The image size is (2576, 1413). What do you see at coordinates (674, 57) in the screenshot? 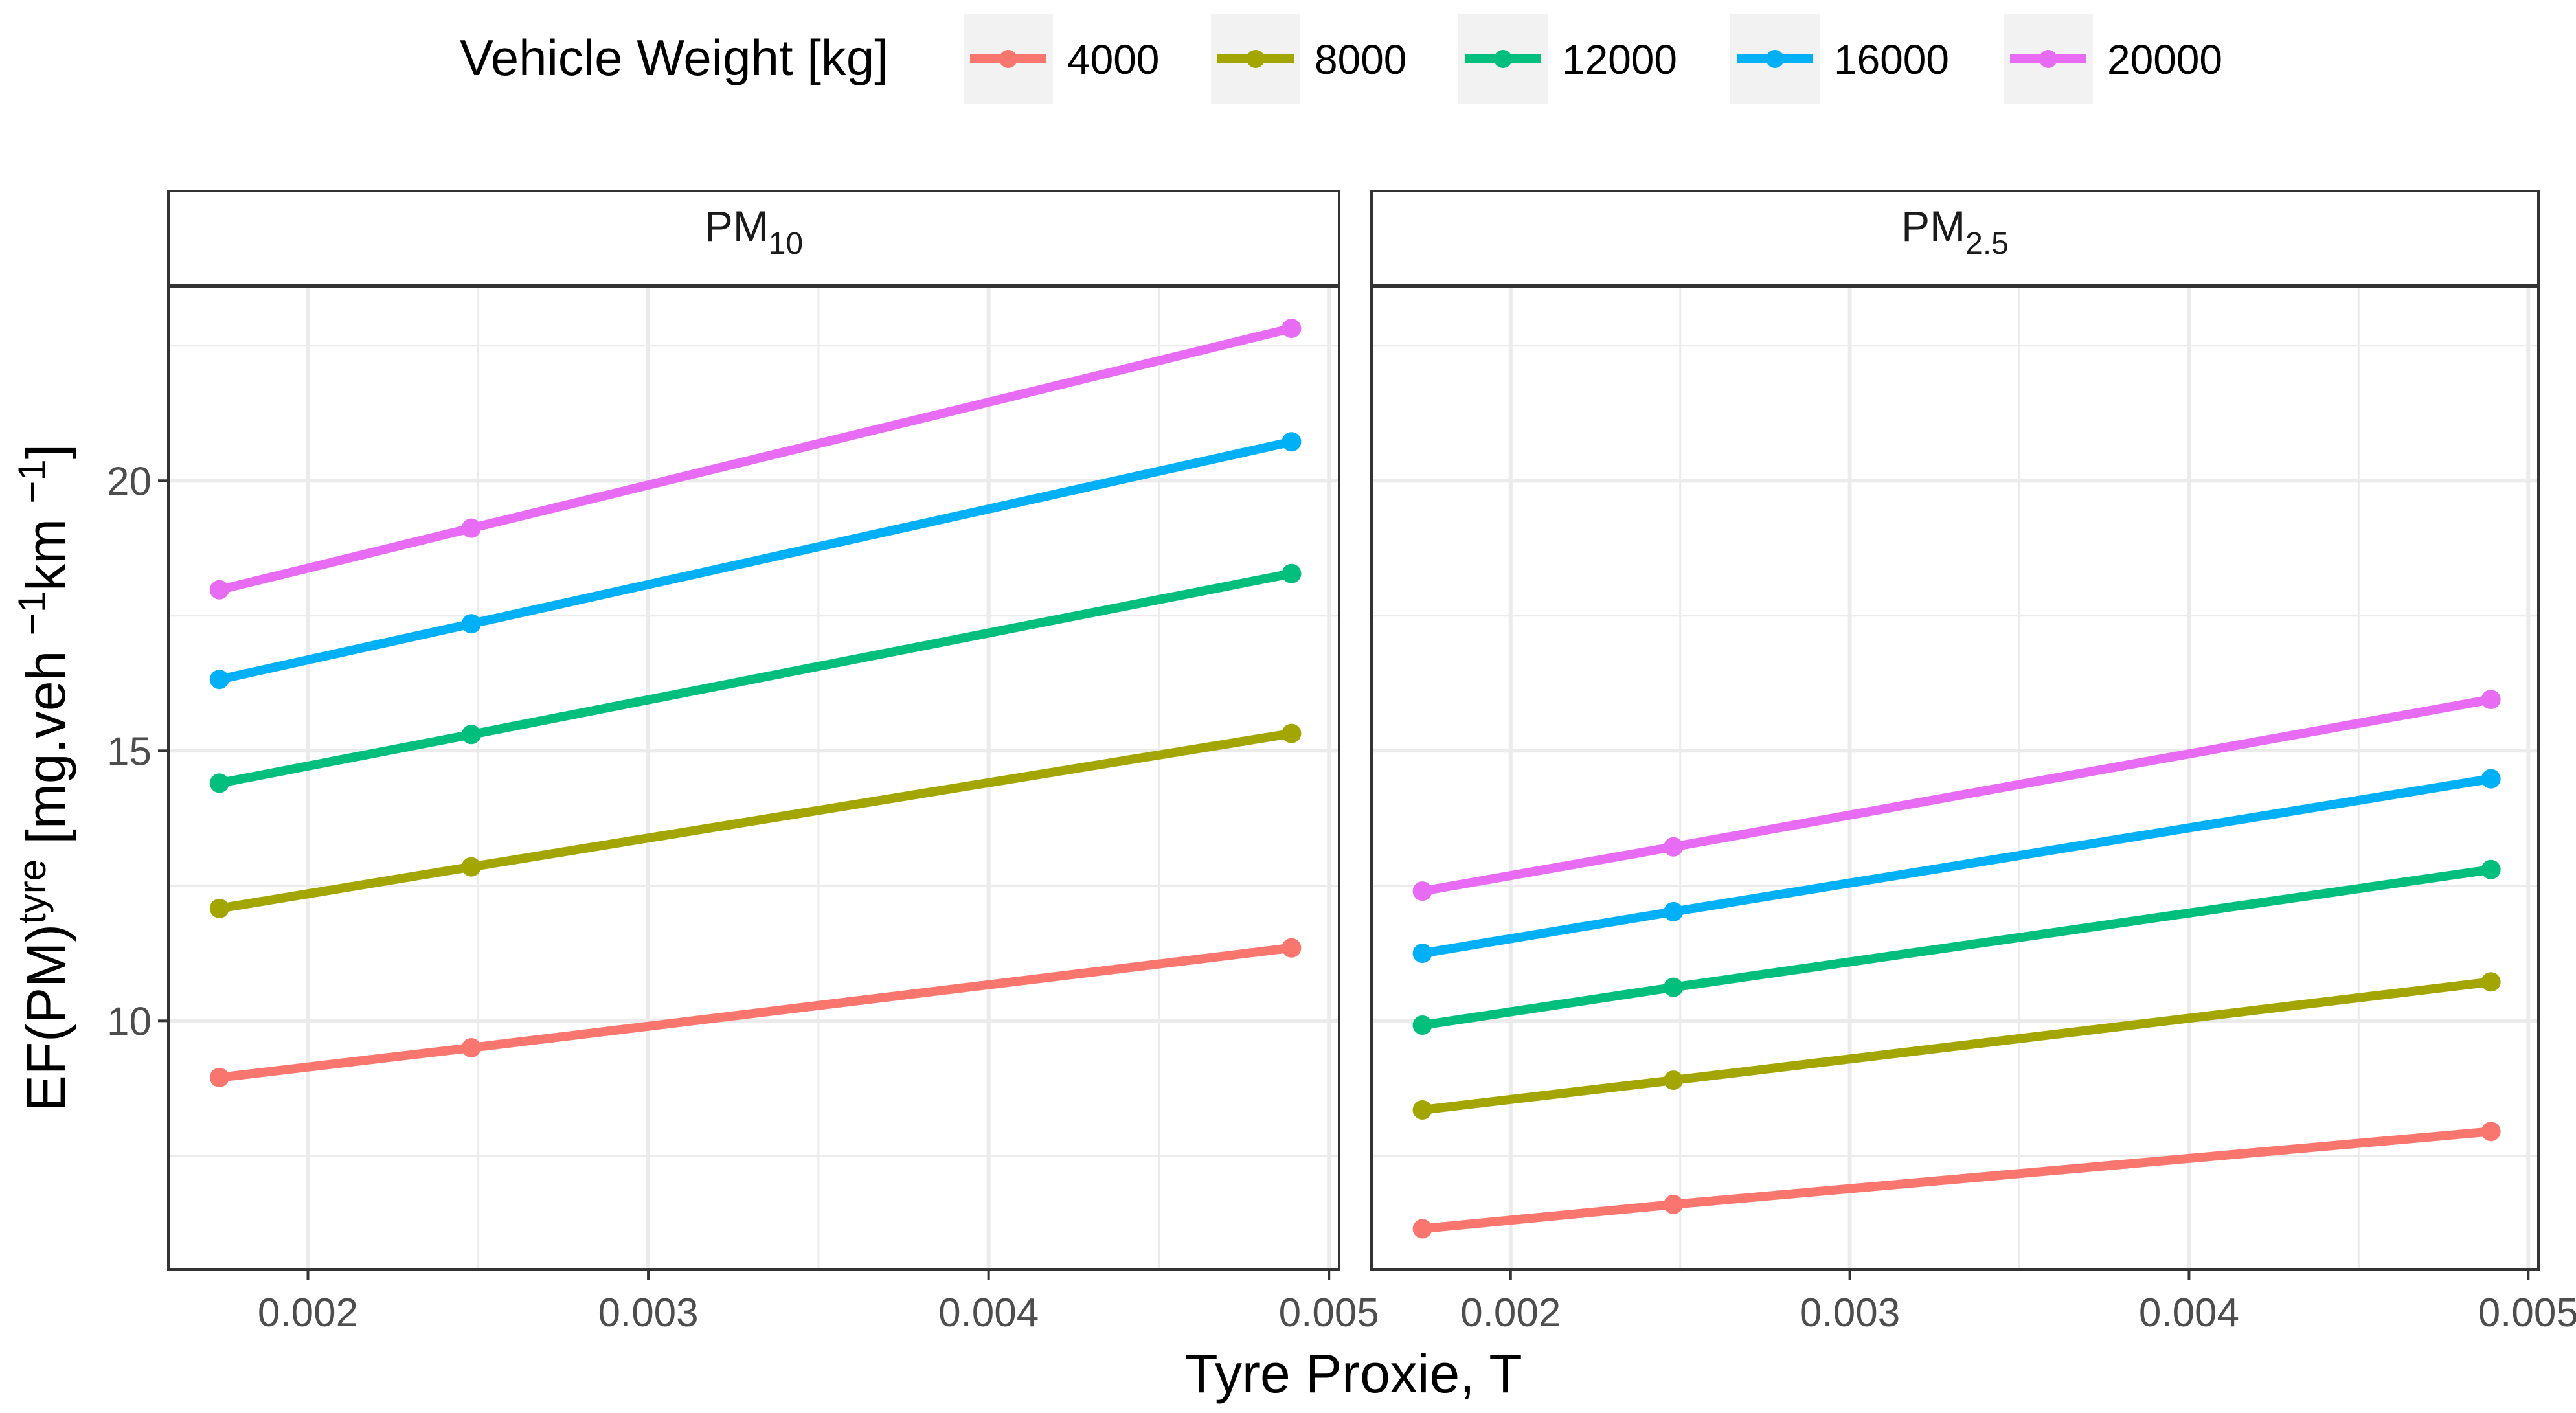
I see `legend-title: Vehicle Weight [kg]` at bounding box center [674, 57].